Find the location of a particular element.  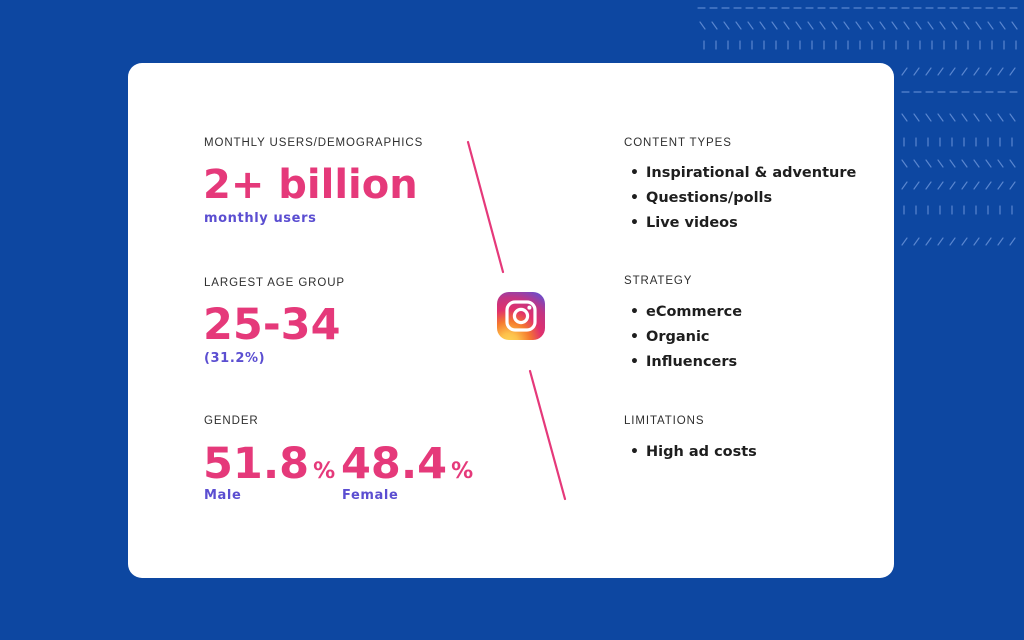

male-stat: 51.8% is located at coordinates (269, 464).